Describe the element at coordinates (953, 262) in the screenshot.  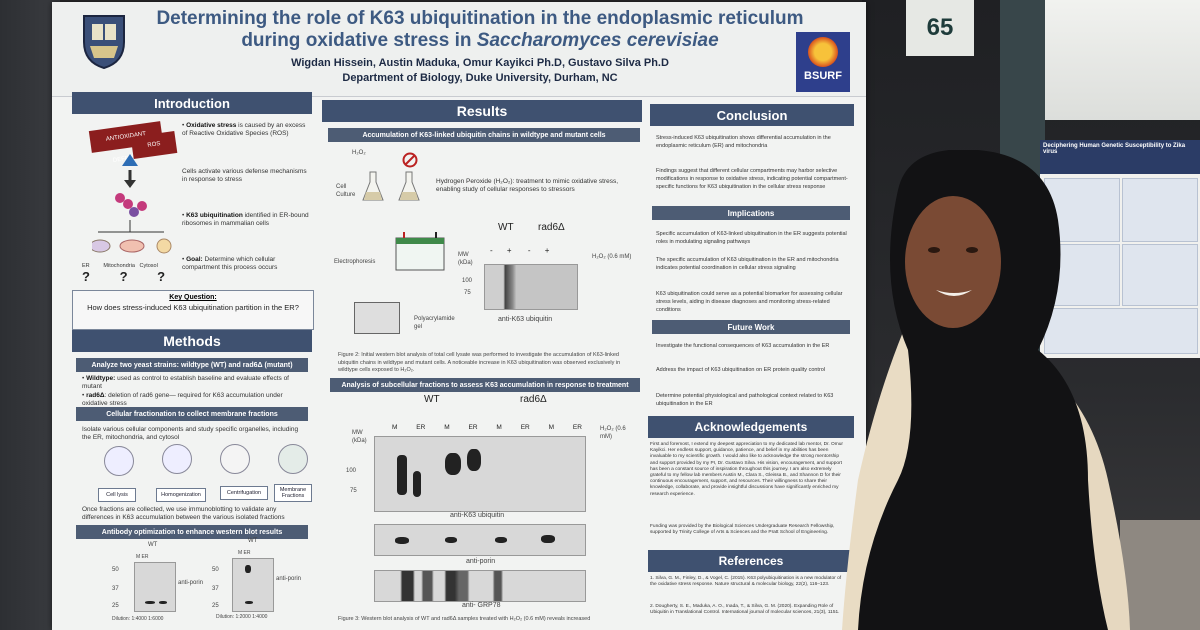
I see `presenter-face` at that location.